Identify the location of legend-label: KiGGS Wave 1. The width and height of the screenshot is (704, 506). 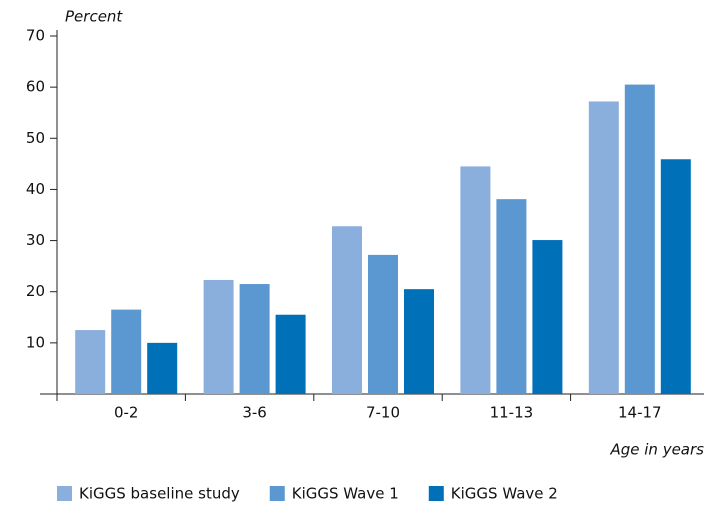
(345, 494).